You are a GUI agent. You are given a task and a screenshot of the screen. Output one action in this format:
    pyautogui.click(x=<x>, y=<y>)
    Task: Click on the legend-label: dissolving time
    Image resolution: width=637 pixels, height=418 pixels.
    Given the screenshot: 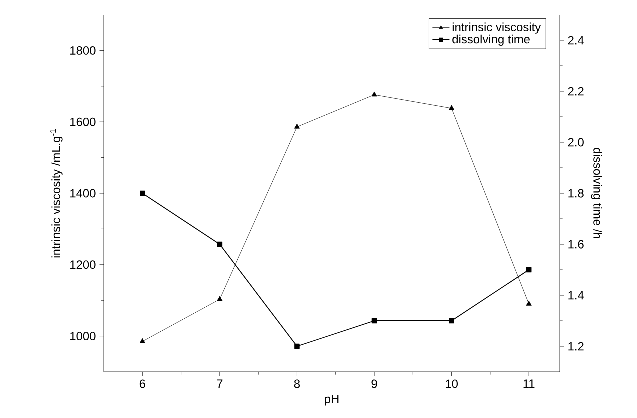 What is the action you would take?
    pyautogui.click(x=491, y=40)
    